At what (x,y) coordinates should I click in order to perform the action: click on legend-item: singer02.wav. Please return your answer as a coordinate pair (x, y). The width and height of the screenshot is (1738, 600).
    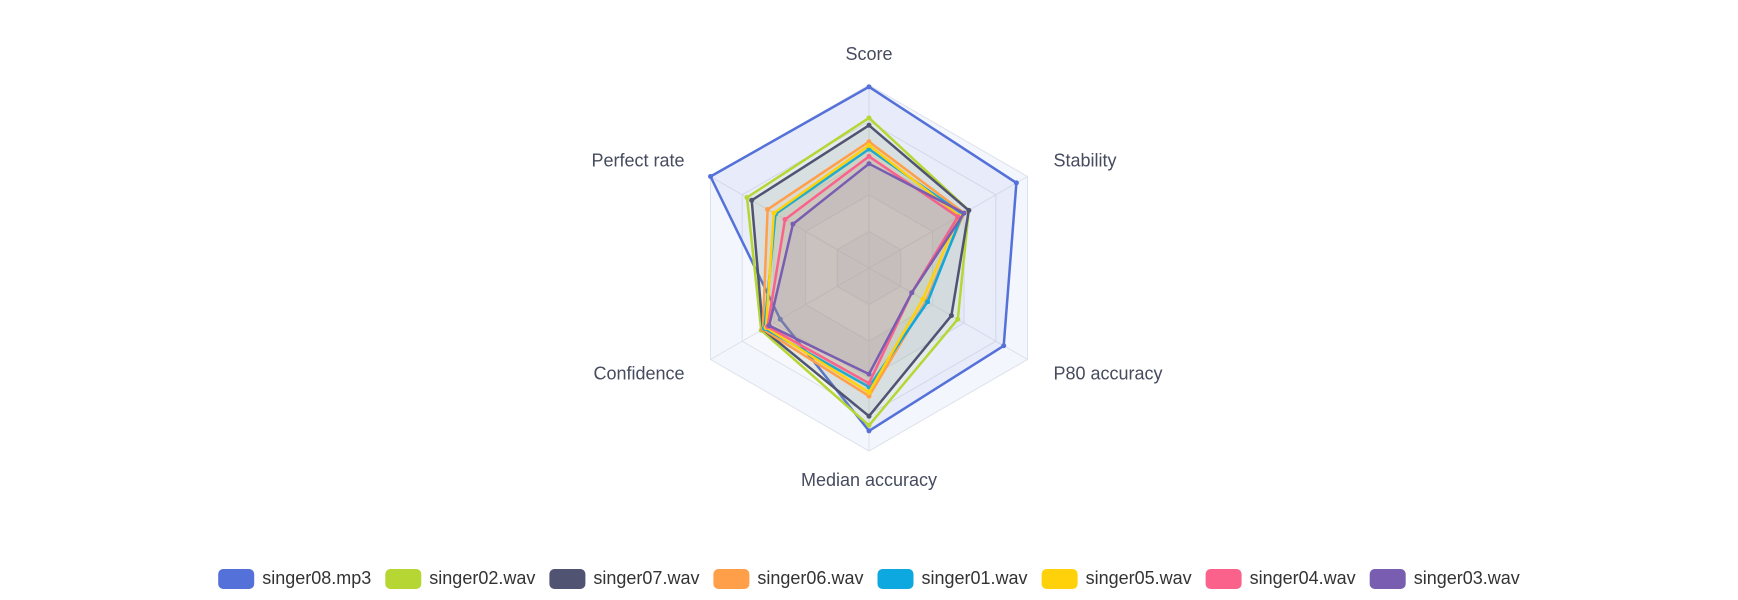
    Looking at the image, I should click on (460, 578).